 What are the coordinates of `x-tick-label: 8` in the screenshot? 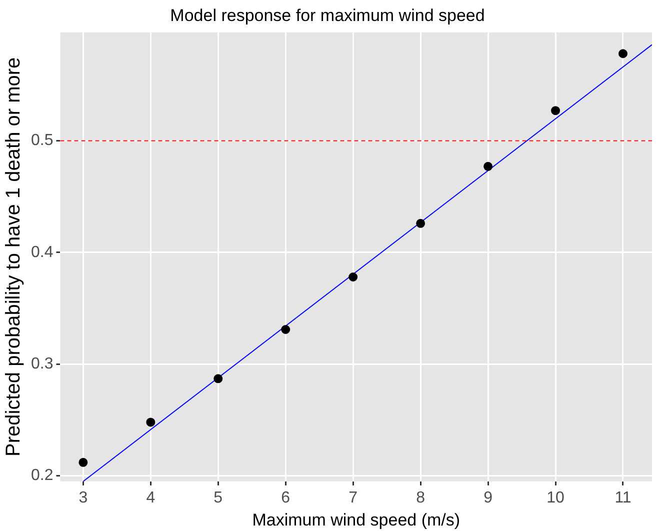 It's located at (421, 497).